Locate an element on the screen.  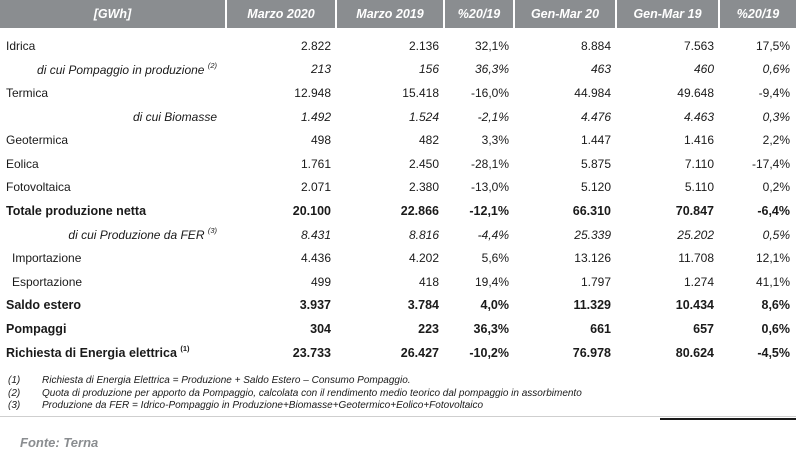
table-cell: 7.563 is located at coordinates (698, 45).